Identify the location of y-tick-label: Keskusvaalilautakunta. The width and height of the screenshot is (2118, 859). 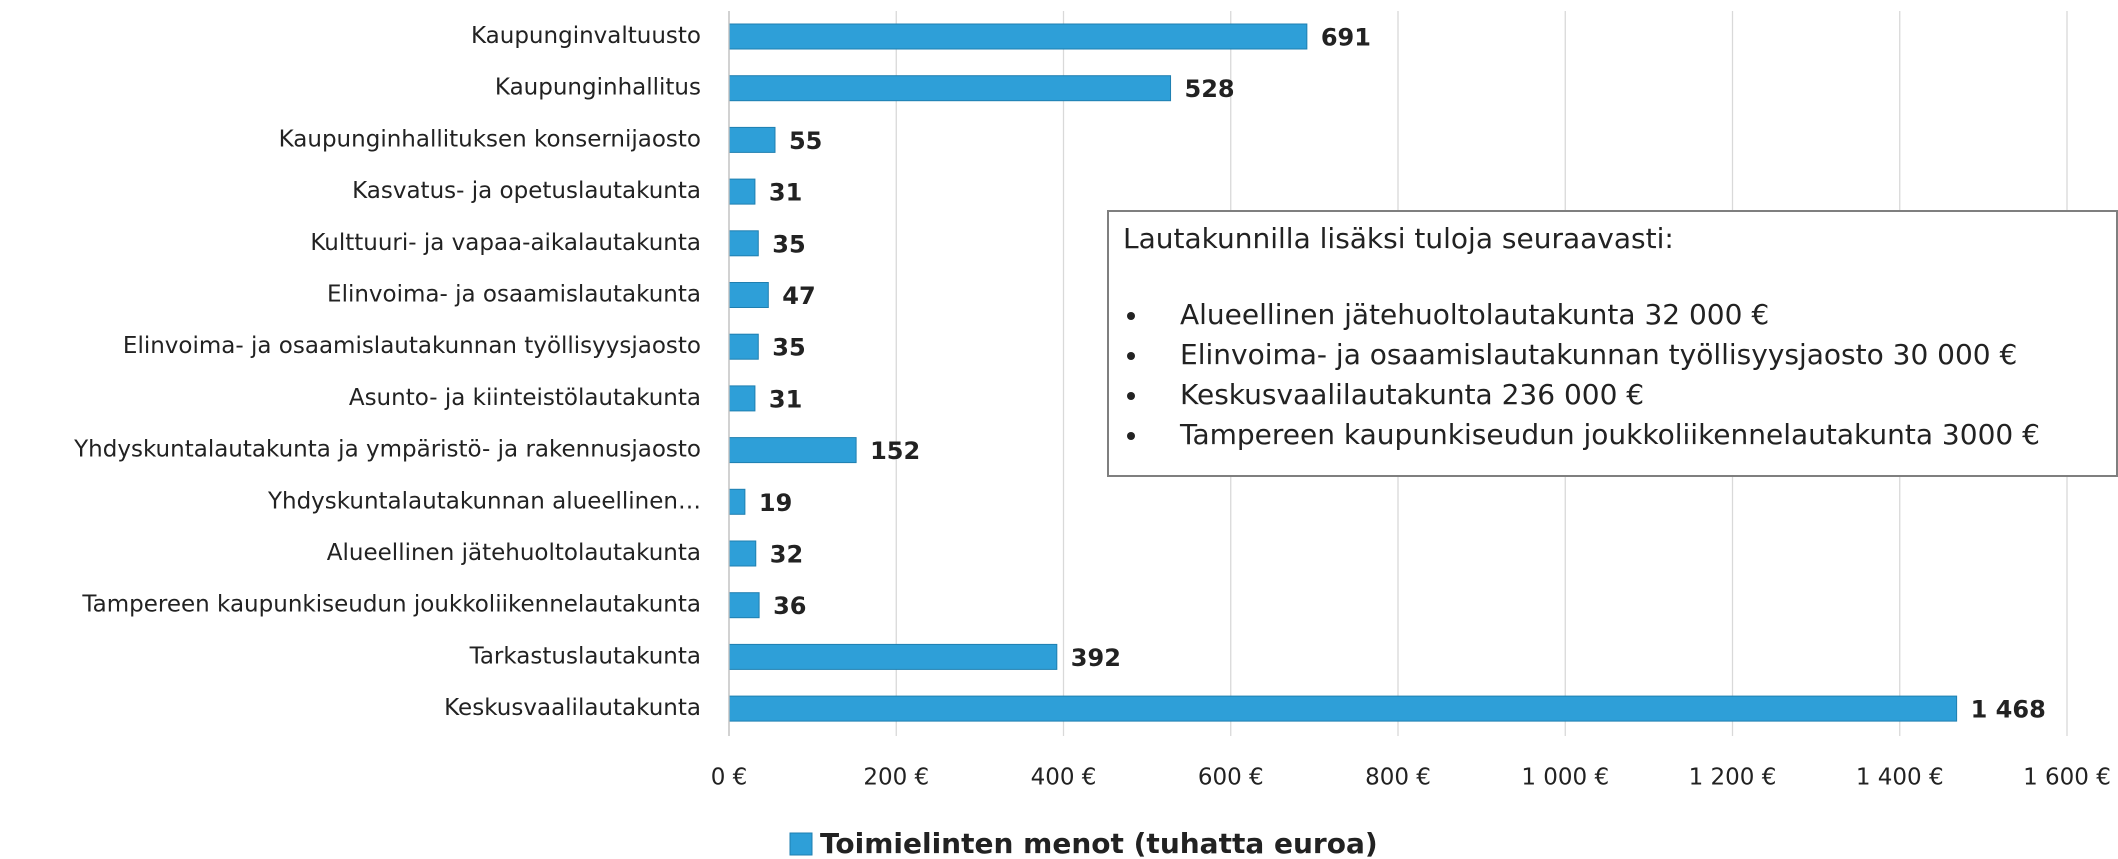
(572, 708).